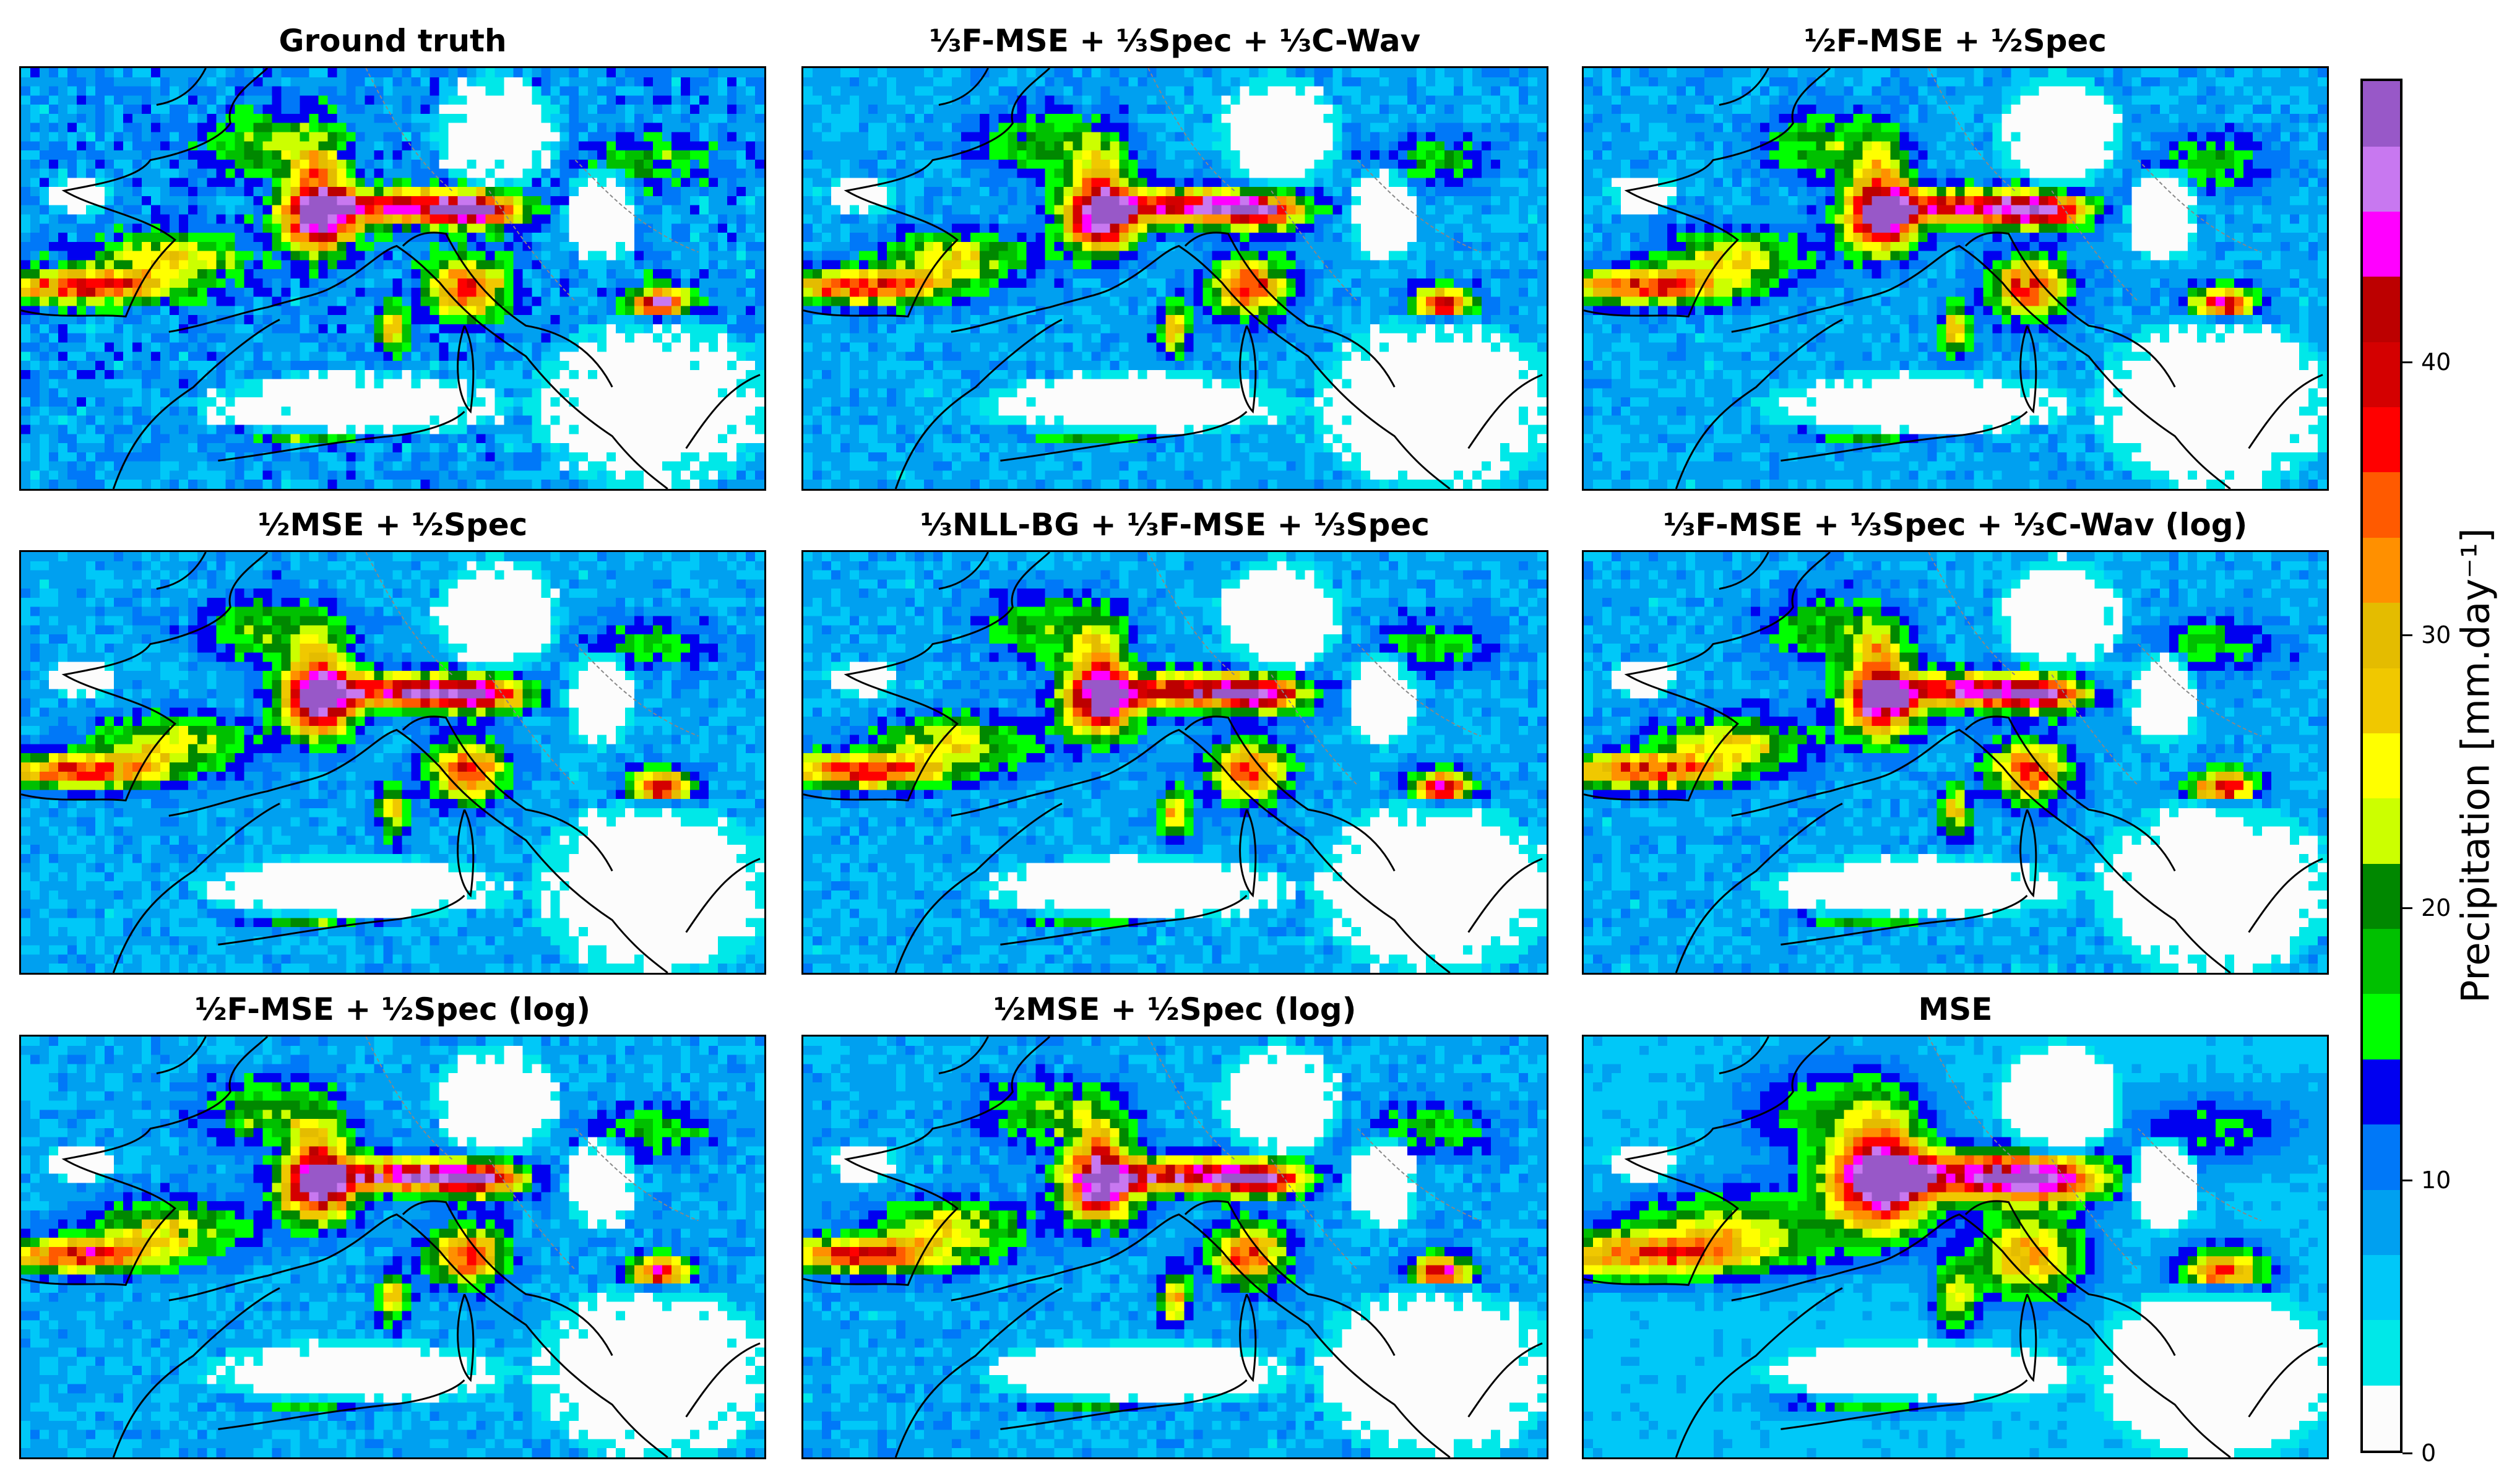  What do you see at coordinates (1175, 1009) in the screenshot?
I see `panel-title: ½MSE + ½Spec (log)` at bounding box center [1175, 1009].